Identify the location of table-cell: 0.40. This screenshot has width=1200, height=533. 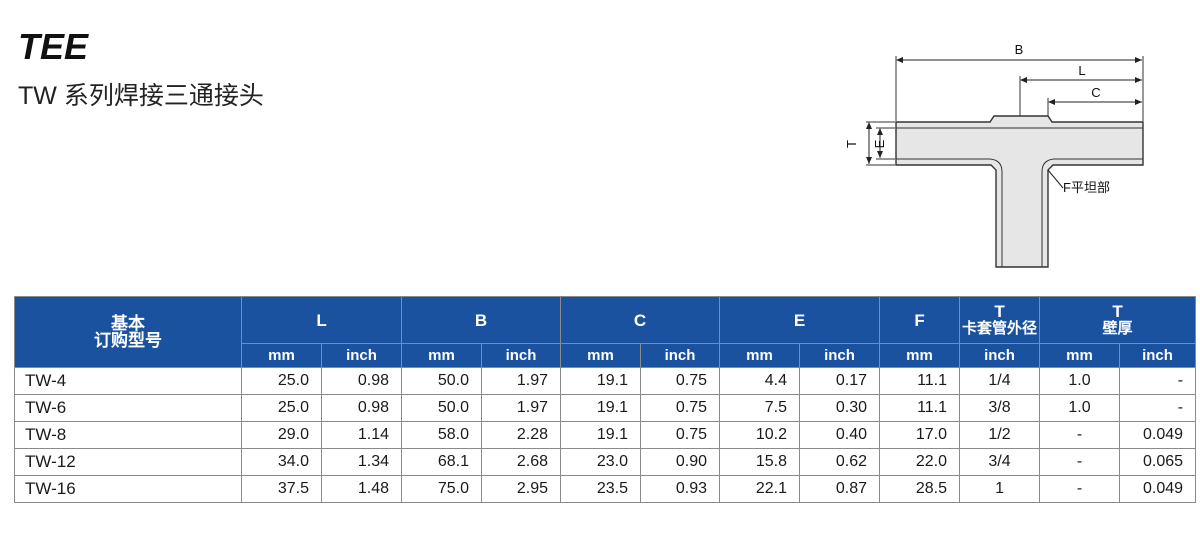
(840, 435).